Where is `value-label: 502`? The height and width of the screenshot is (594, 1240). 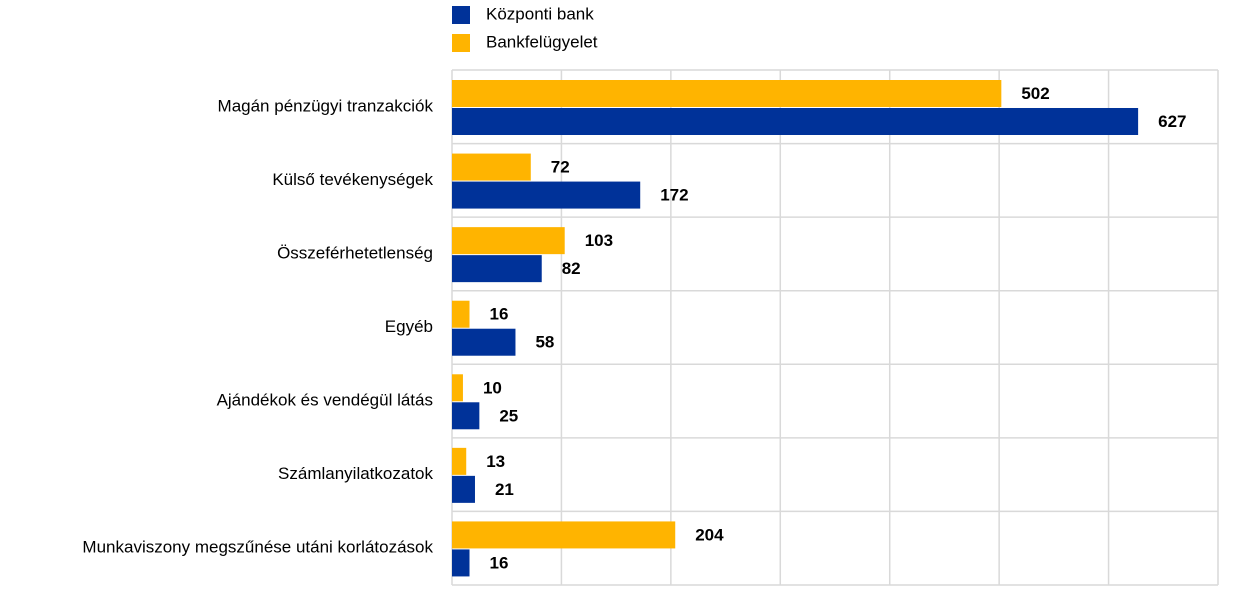
value-label: 502 is located at coordinates (1035, 93).